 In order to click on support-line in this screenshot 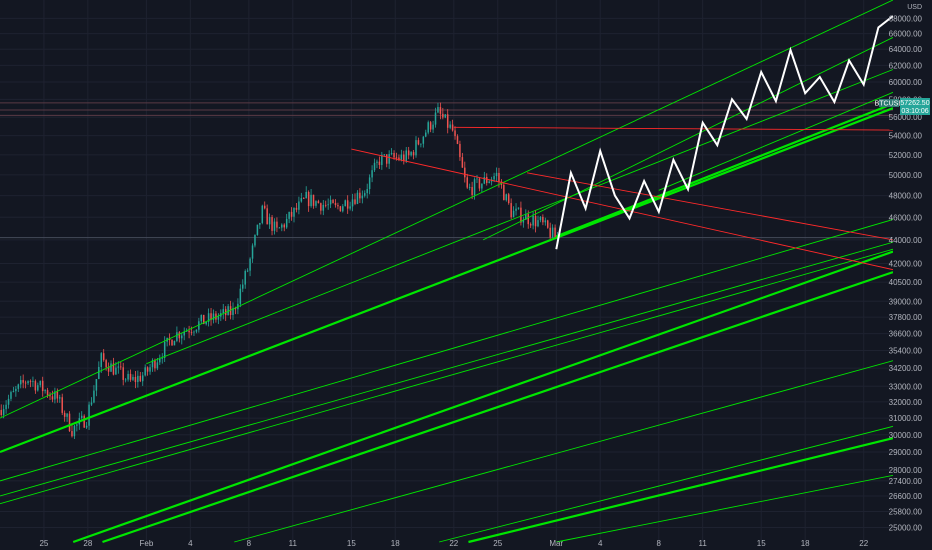, I will do `click(681, 490)`.